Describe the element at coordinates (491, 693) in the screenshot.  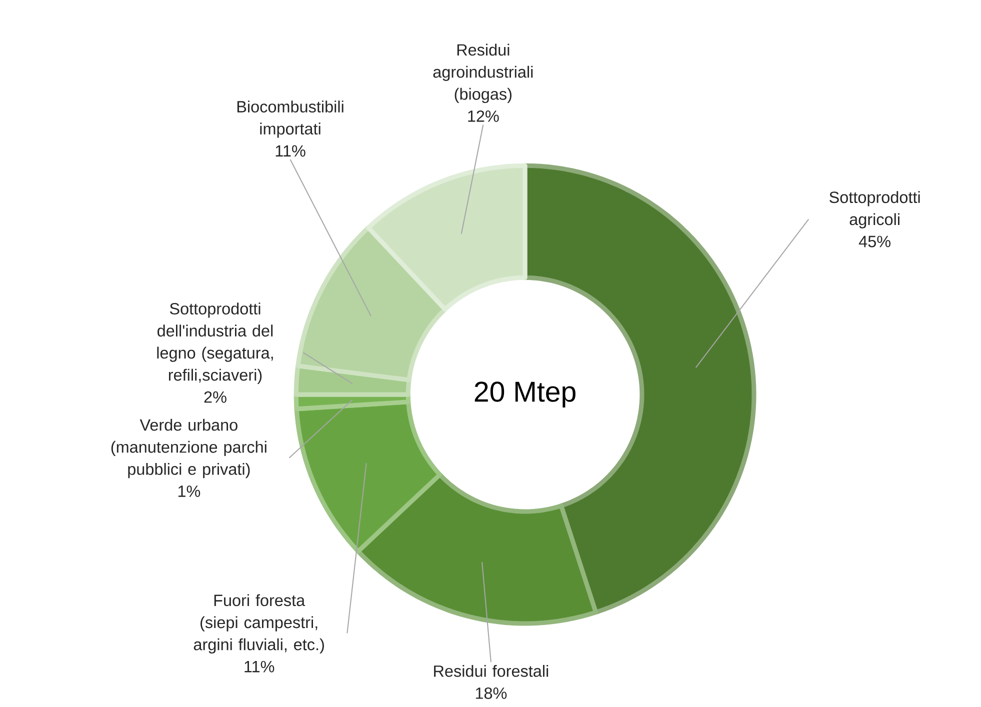
I see `data-label: 18%` at that location.